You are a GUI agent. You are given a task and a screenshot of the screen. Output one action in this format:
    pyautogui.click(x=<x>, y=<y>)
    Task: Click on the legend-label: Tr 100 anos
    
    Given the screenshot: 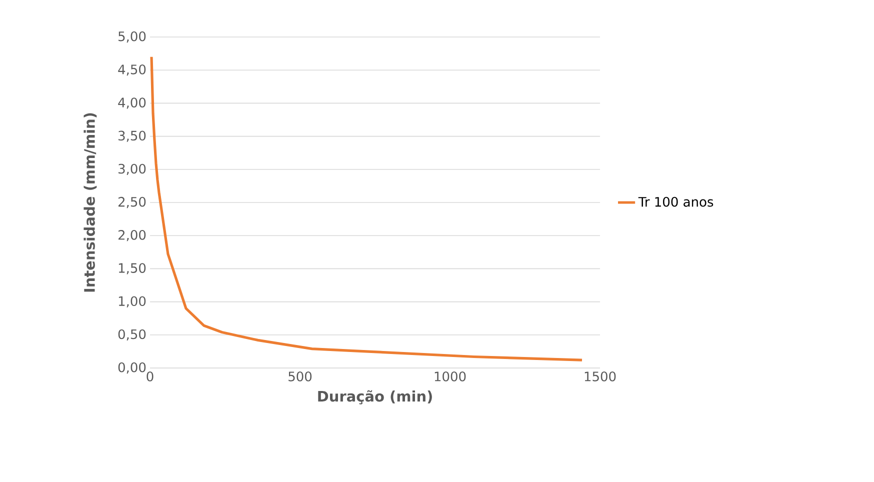 What is the action you would take?
    pyautogui.click(x=676, y=201)
    